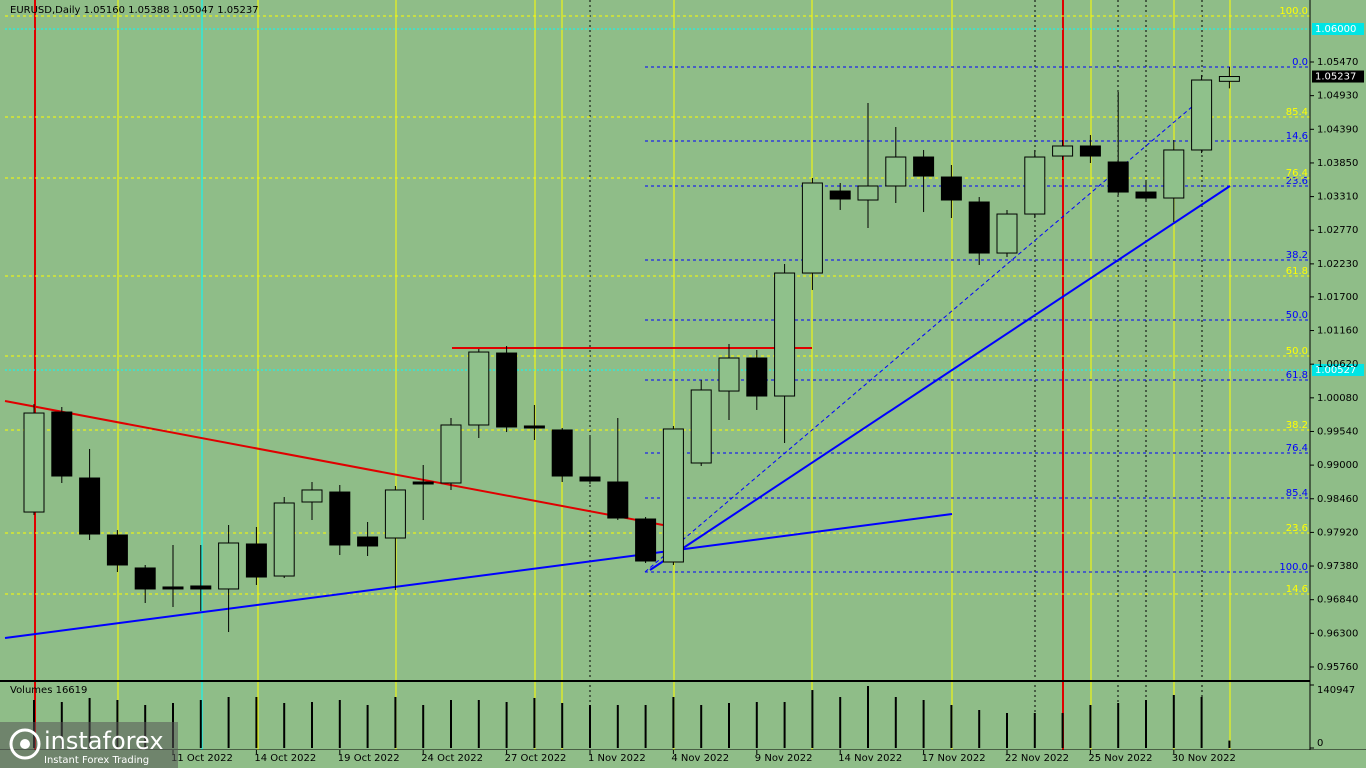 Image resolution: width=1366 pixels, height=768 pixels. What do you see at coordinates (1337, 566) in the screenshot?
I see `y-tick-label: 0.97380` at bounding box center [1337, 566].